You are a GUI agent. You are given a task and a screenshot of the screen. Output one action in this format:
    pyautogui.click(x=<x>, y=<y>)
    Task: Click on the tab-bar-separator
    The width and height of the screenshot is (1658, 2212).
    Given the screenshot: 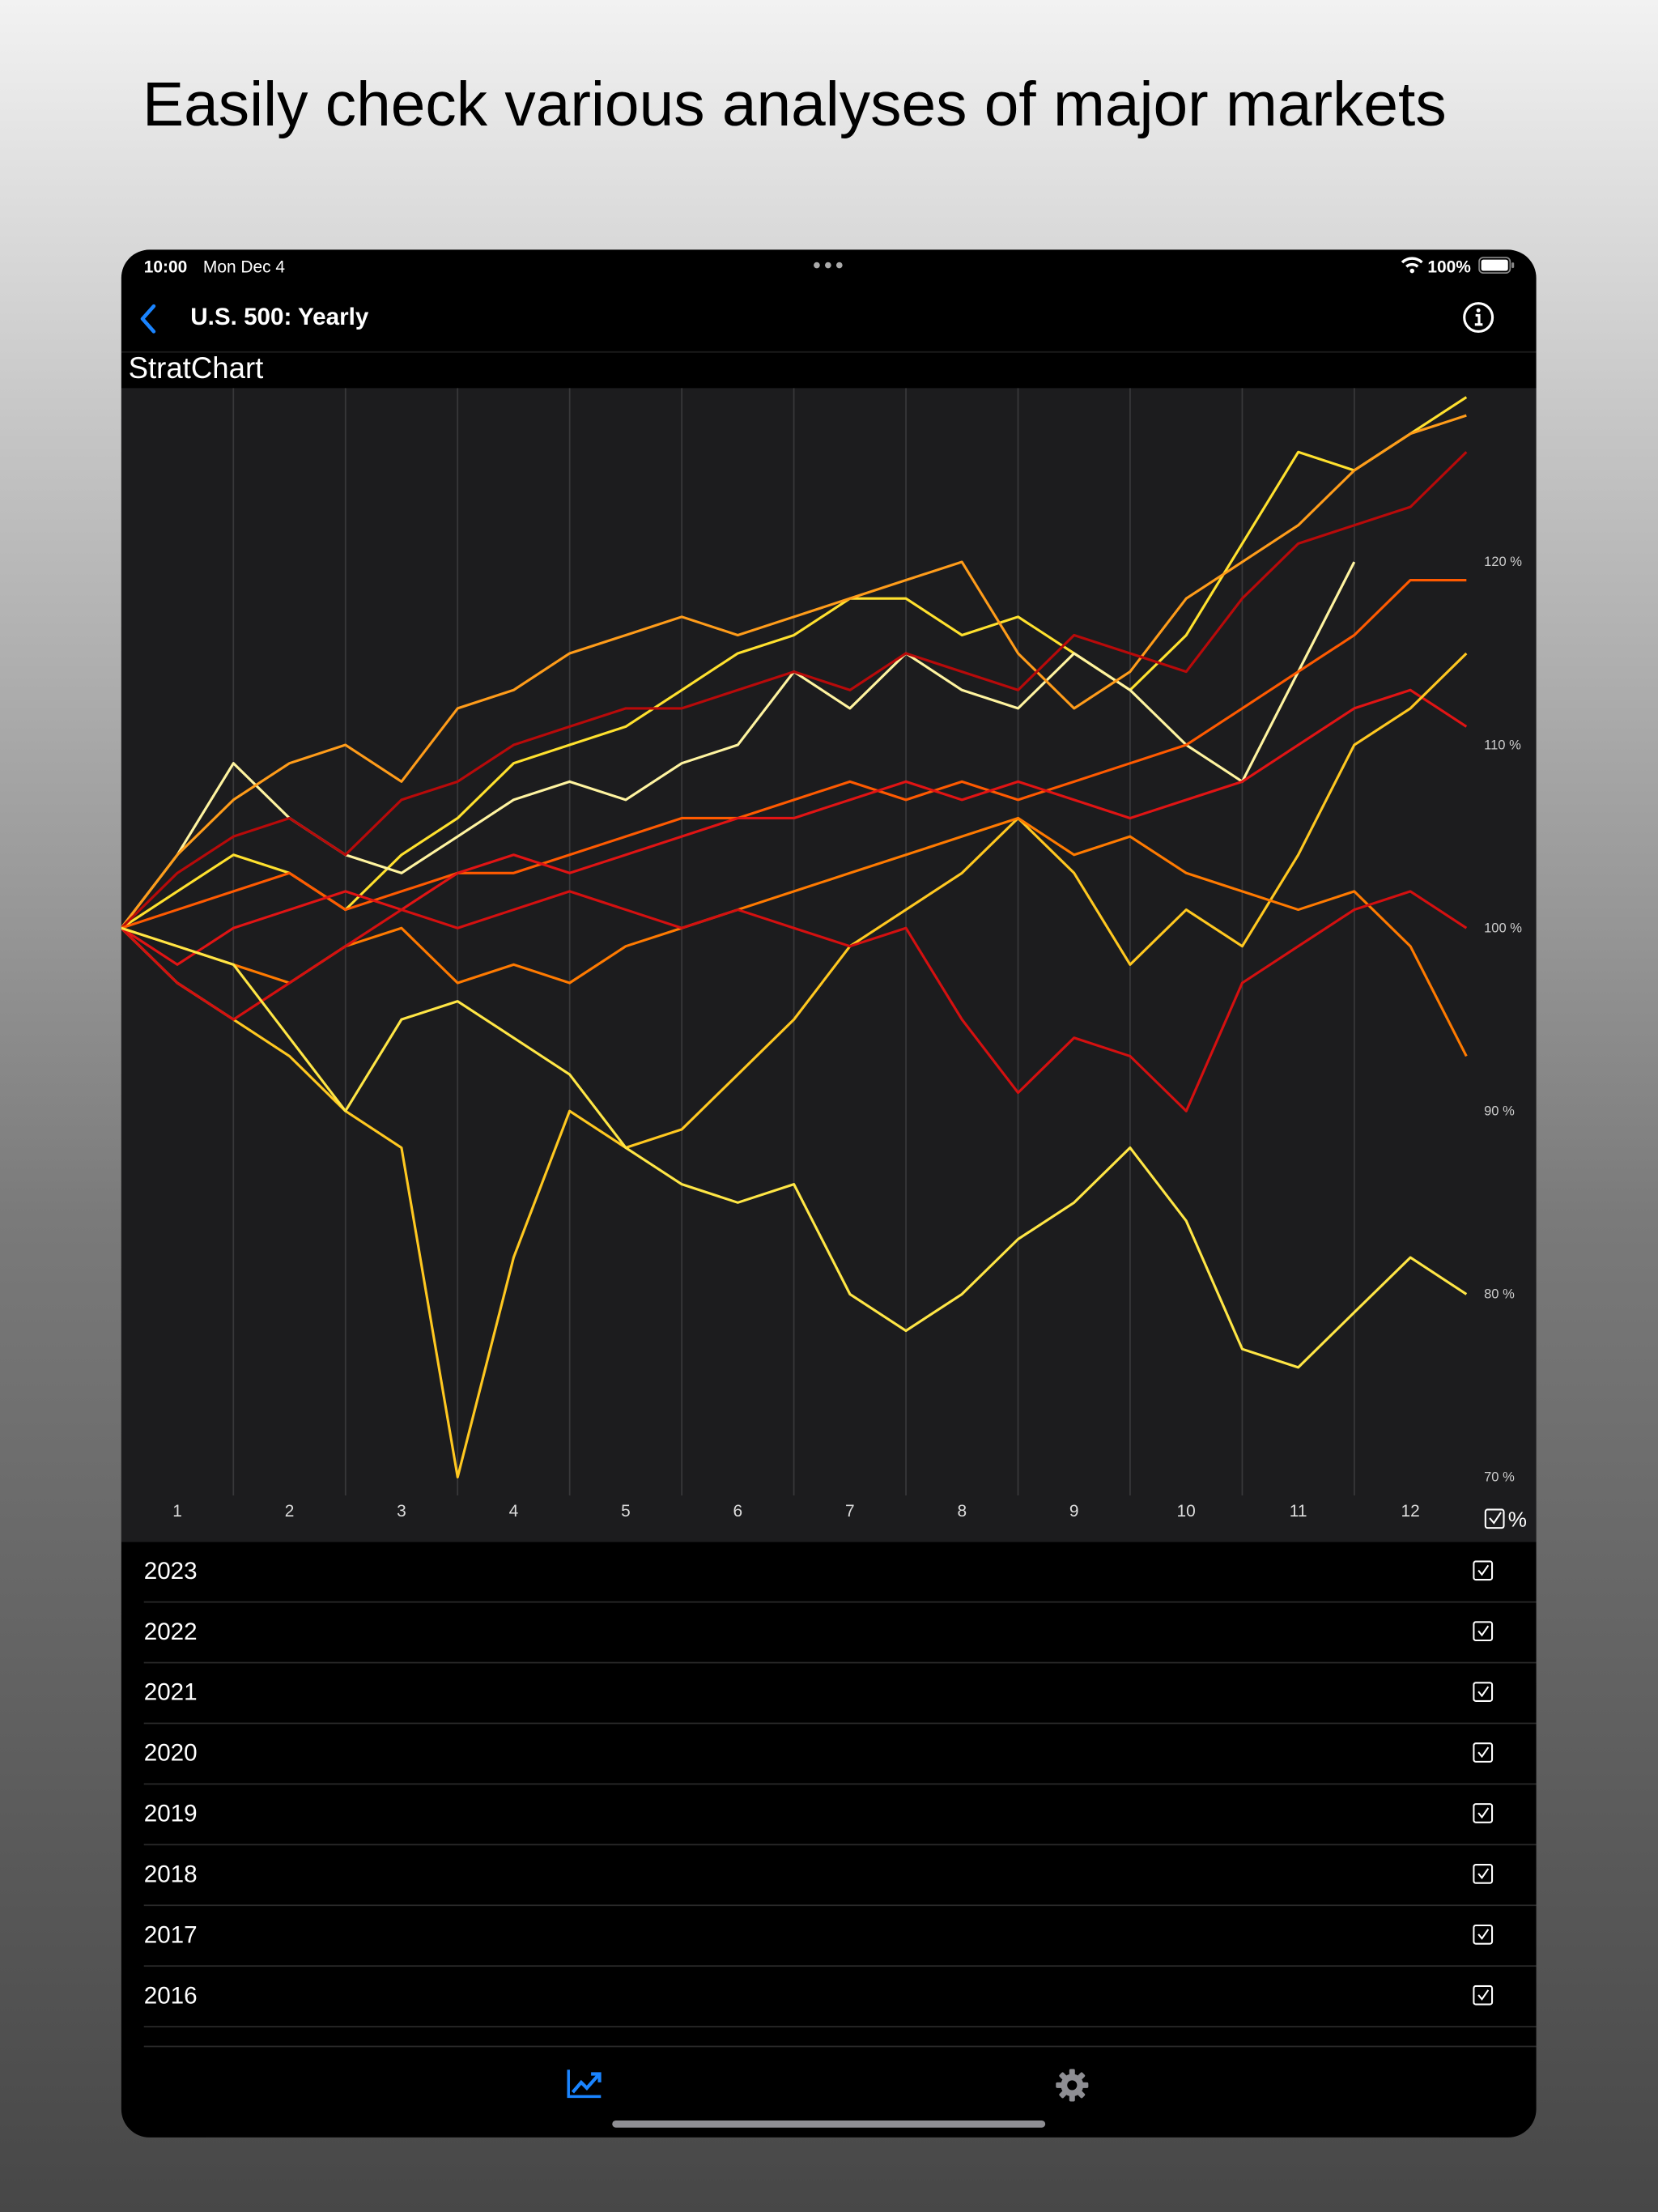 What is the action you would take?
    pyautogui.click(x=840, y=2047)
    